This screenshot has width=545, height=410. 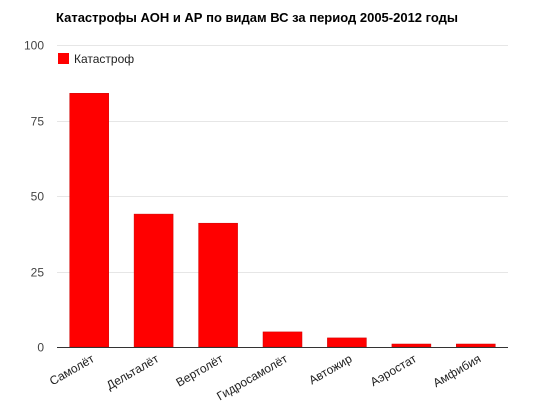 What do you see at coordinates (38, 122) in the screenshot?
I see `y-tick-label: 75` at bounding box center [38, 122].